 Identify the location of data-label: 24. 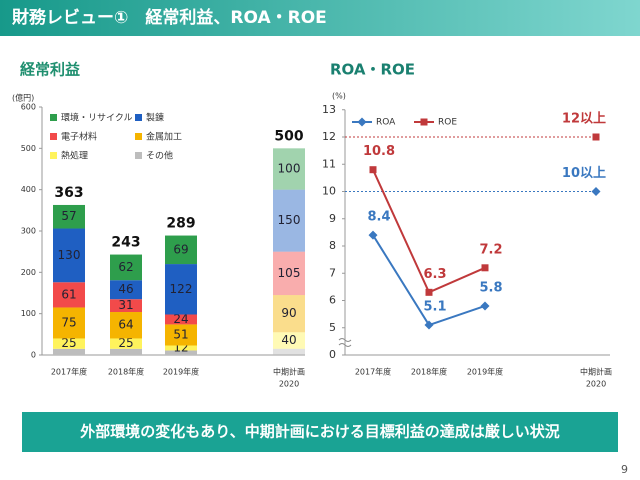
(180, 319).